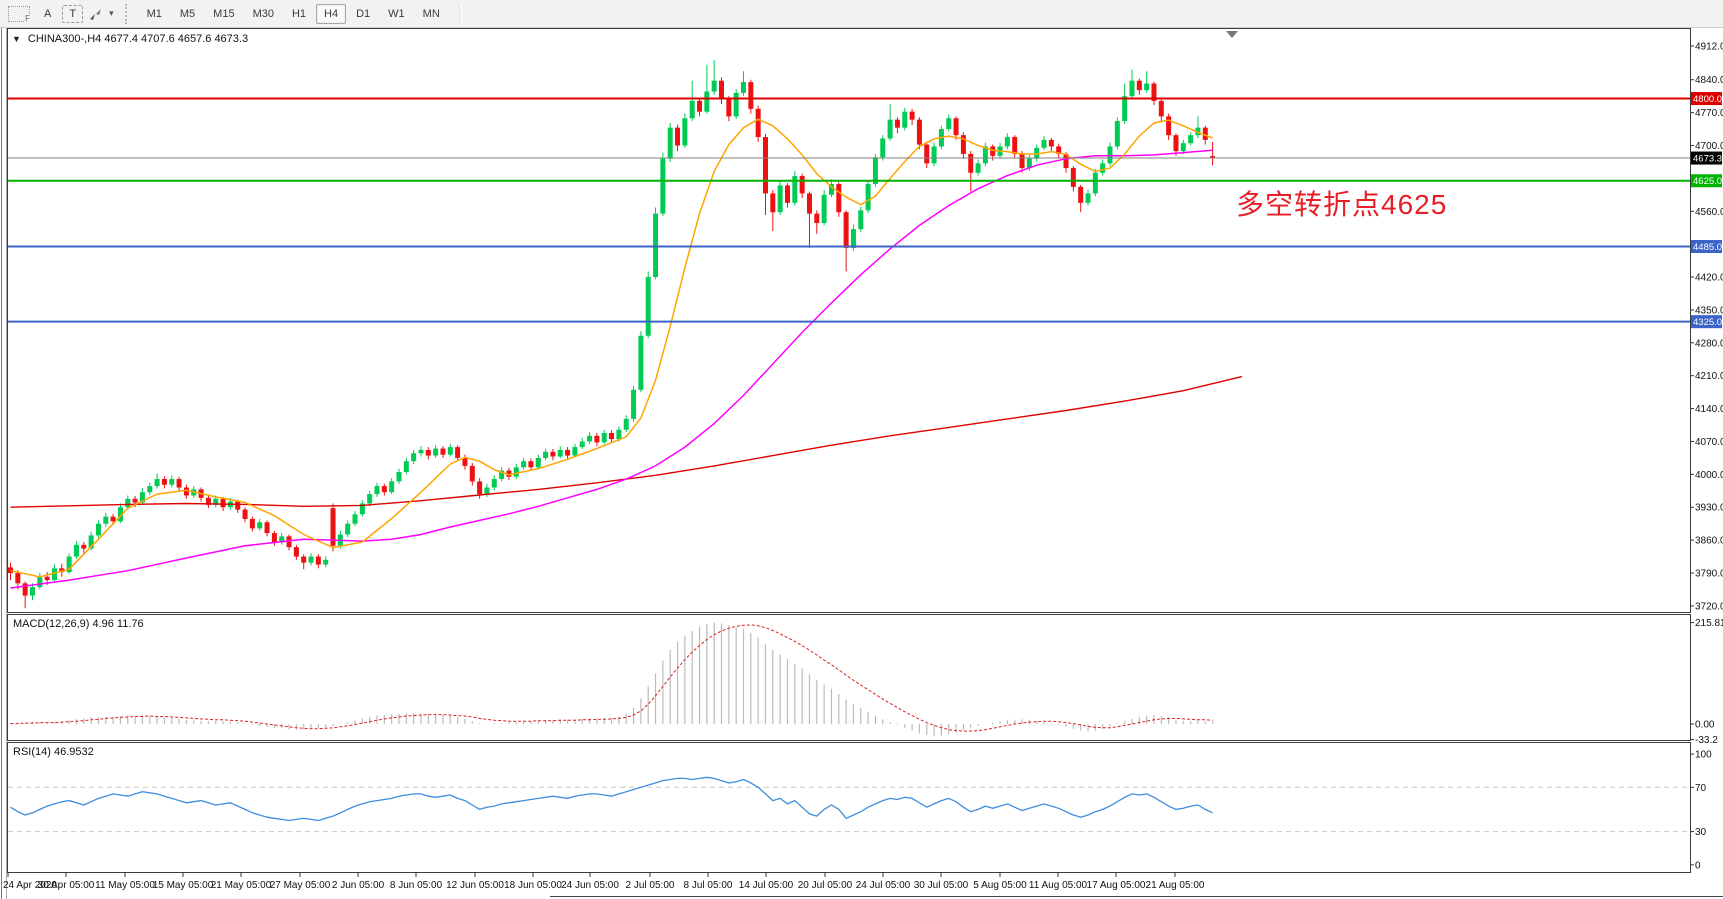  Describe the element at coordinates (16, 39) in the screenshot. I see `symbol-dropdown-icon: ▼` at that location.